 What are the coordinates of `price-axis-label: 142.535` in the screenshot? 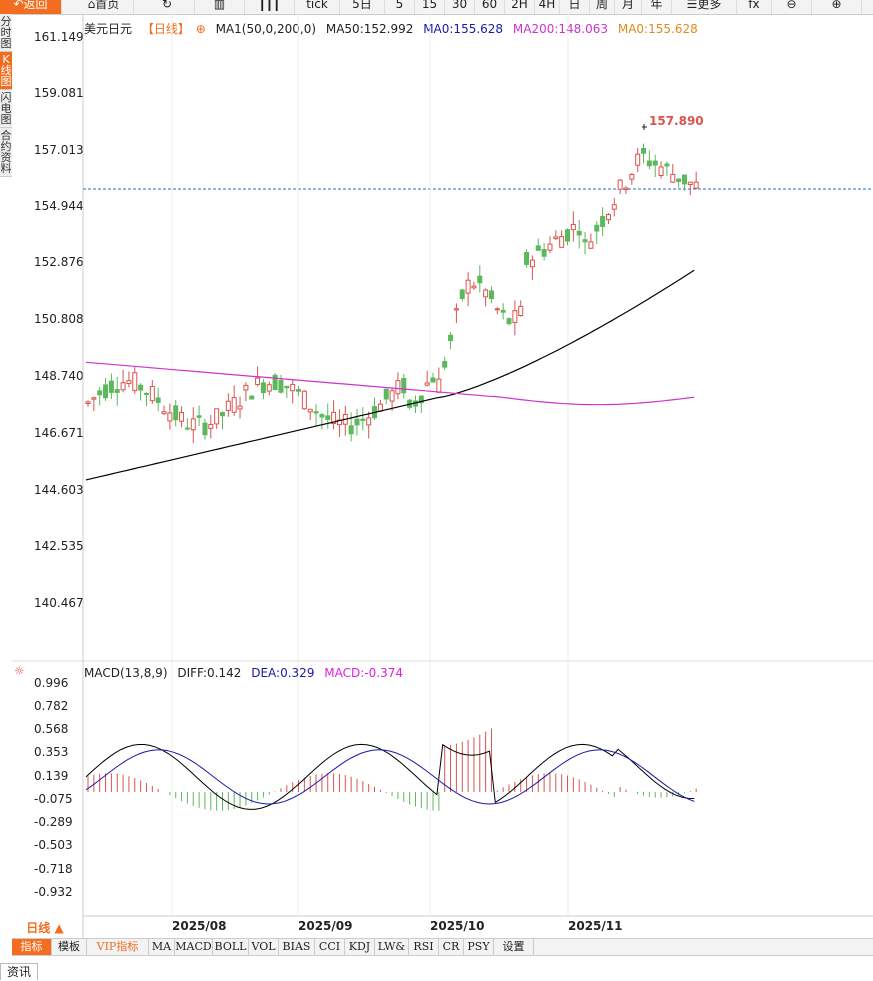 It's located at (59, 546).